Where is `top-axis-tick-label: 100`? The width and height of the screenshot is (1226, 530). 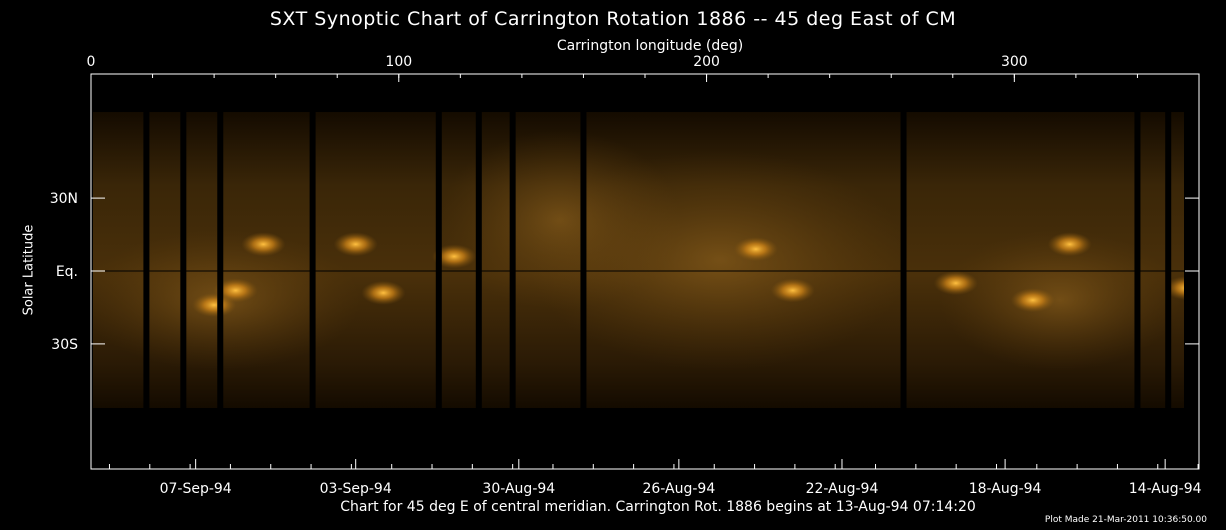 top-axis-tick-label: 100 is located at coordinates (398, 62).